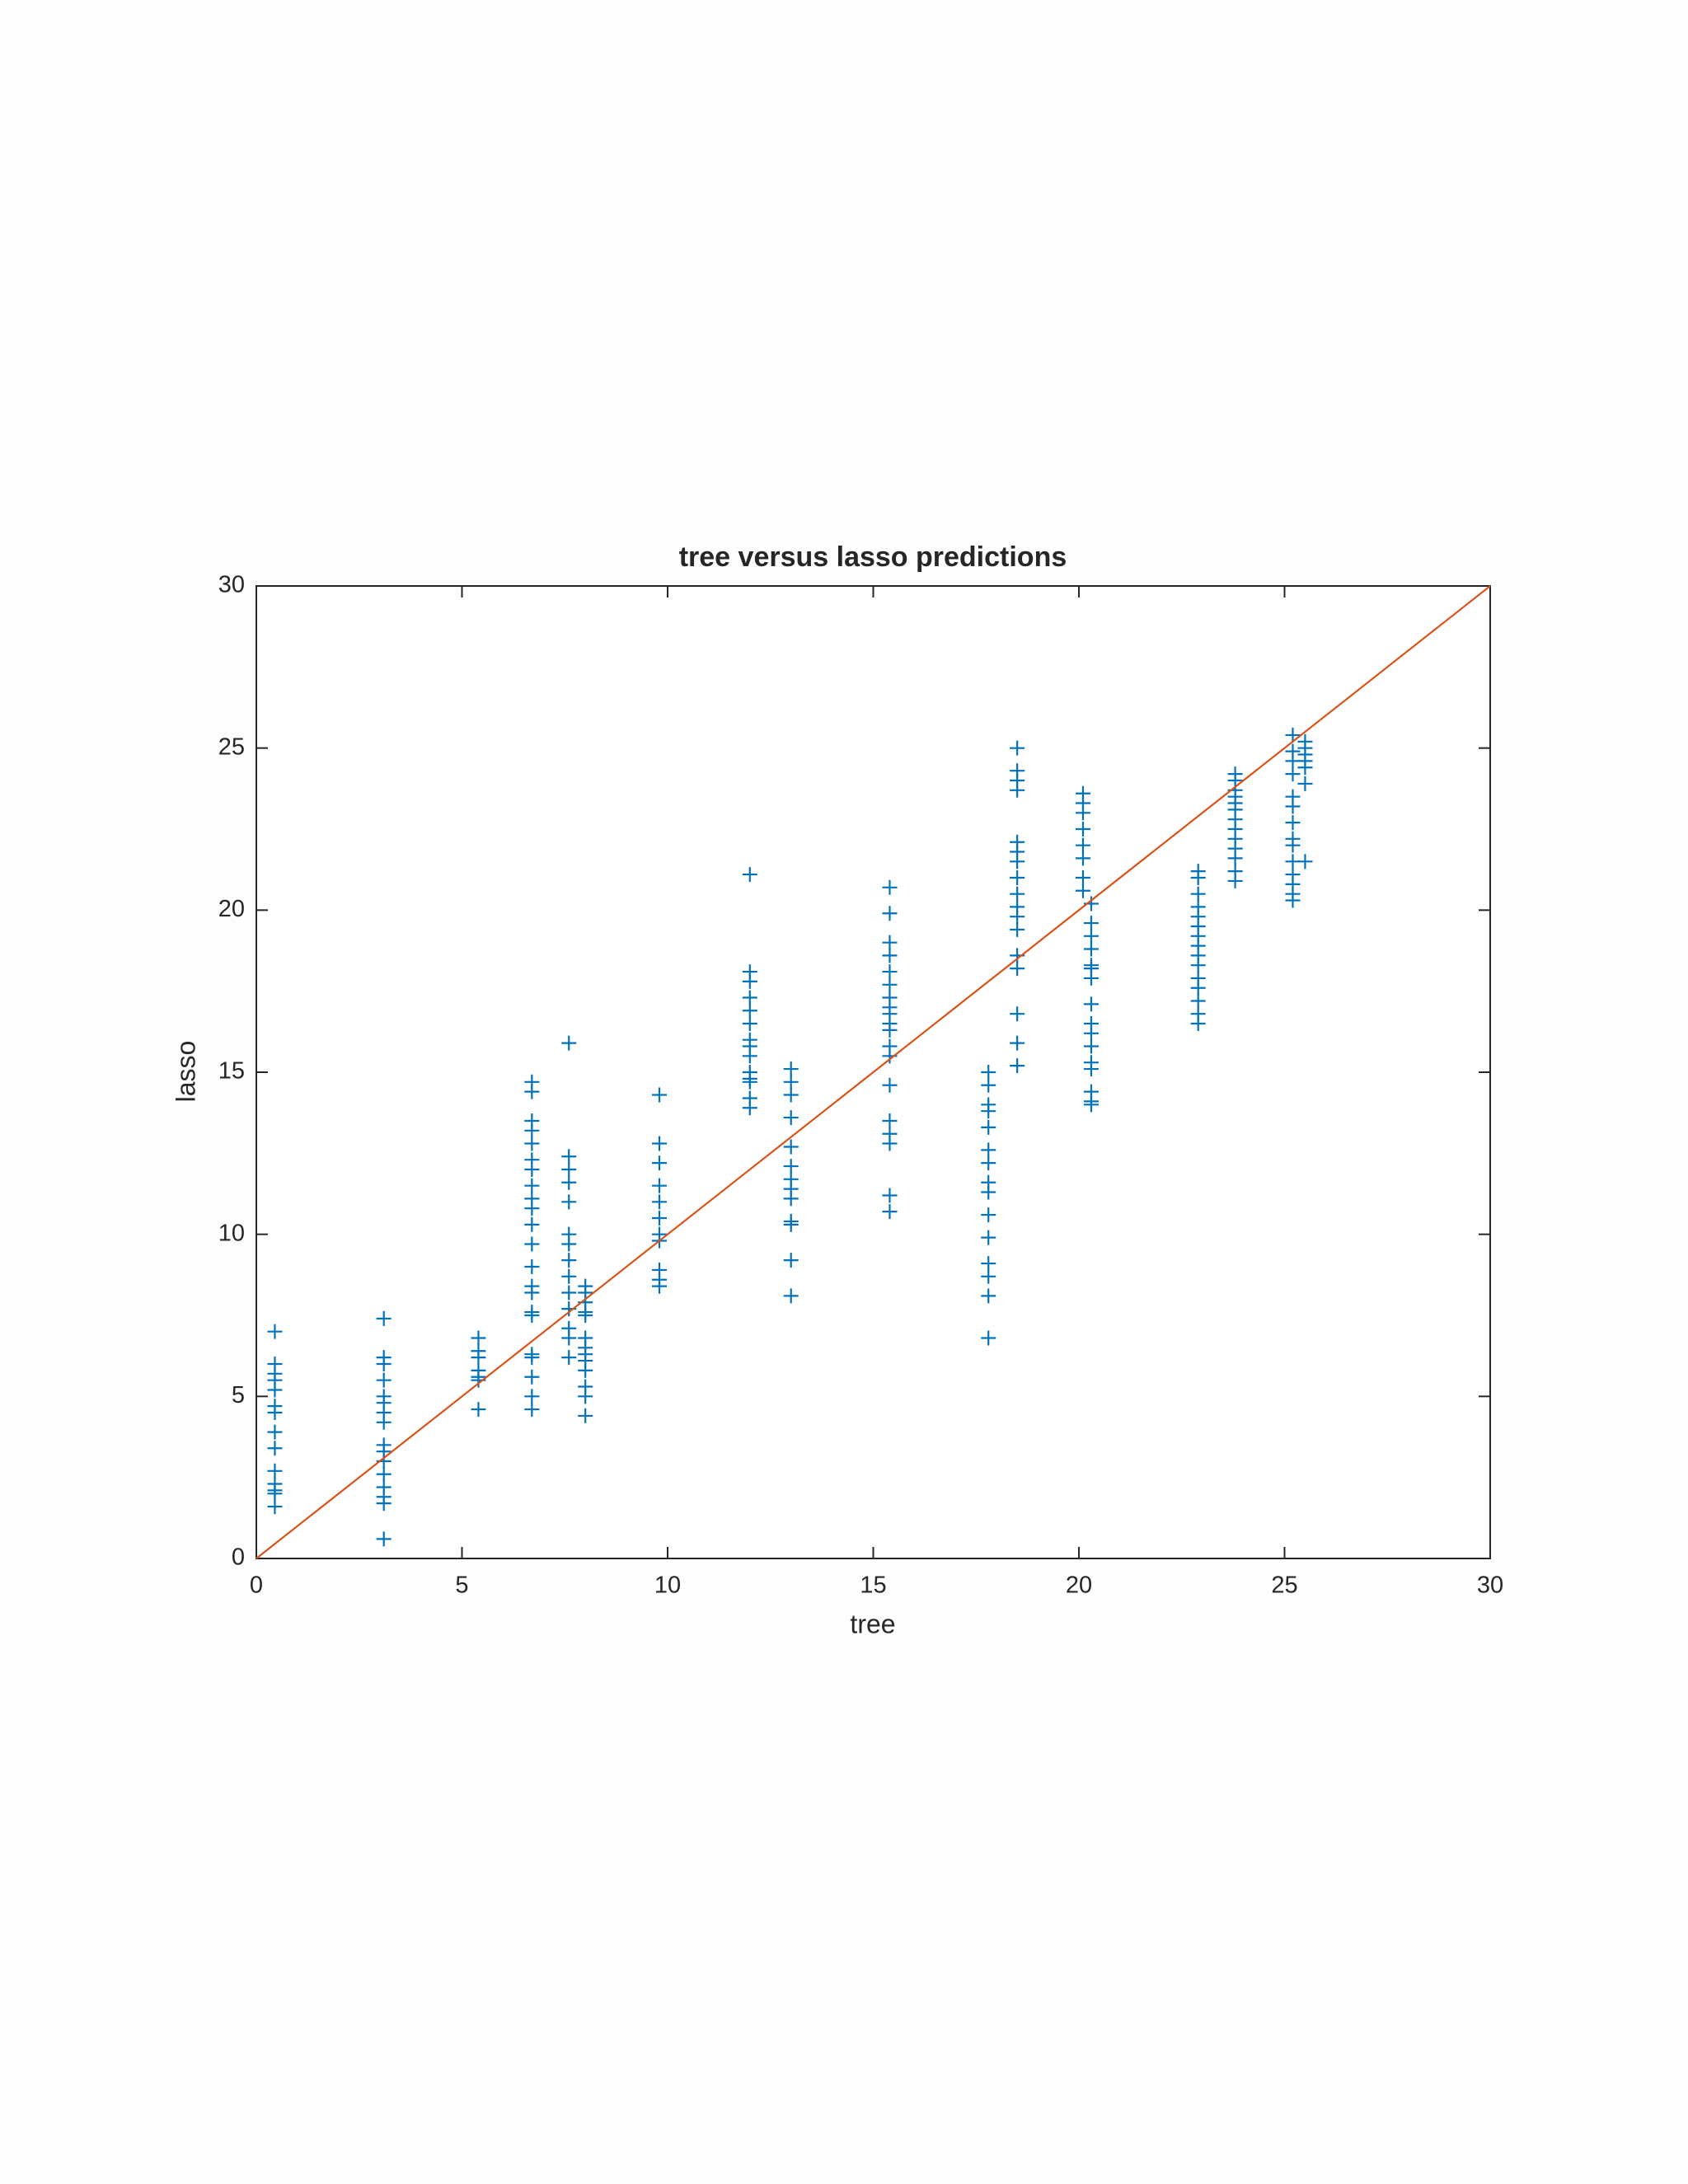 This screenshot has height=2184, width=1688. I want to click on y-tick-label: 30, so click(232, 585).